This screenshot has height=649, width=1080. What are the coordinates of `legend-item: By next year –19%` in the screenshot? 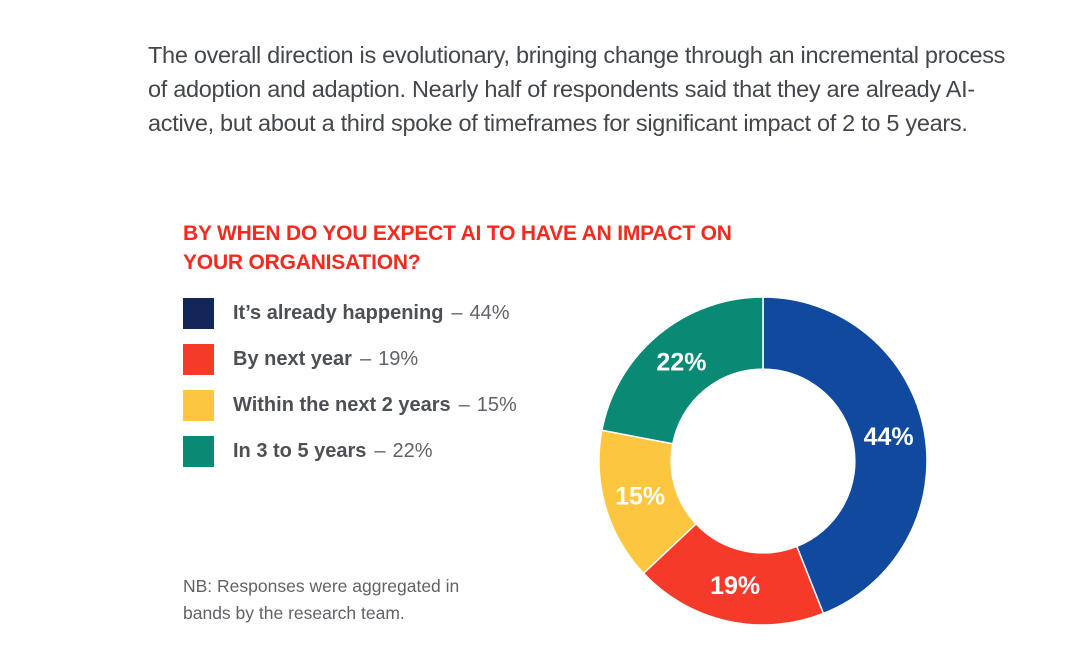 It's located at (350, 359).